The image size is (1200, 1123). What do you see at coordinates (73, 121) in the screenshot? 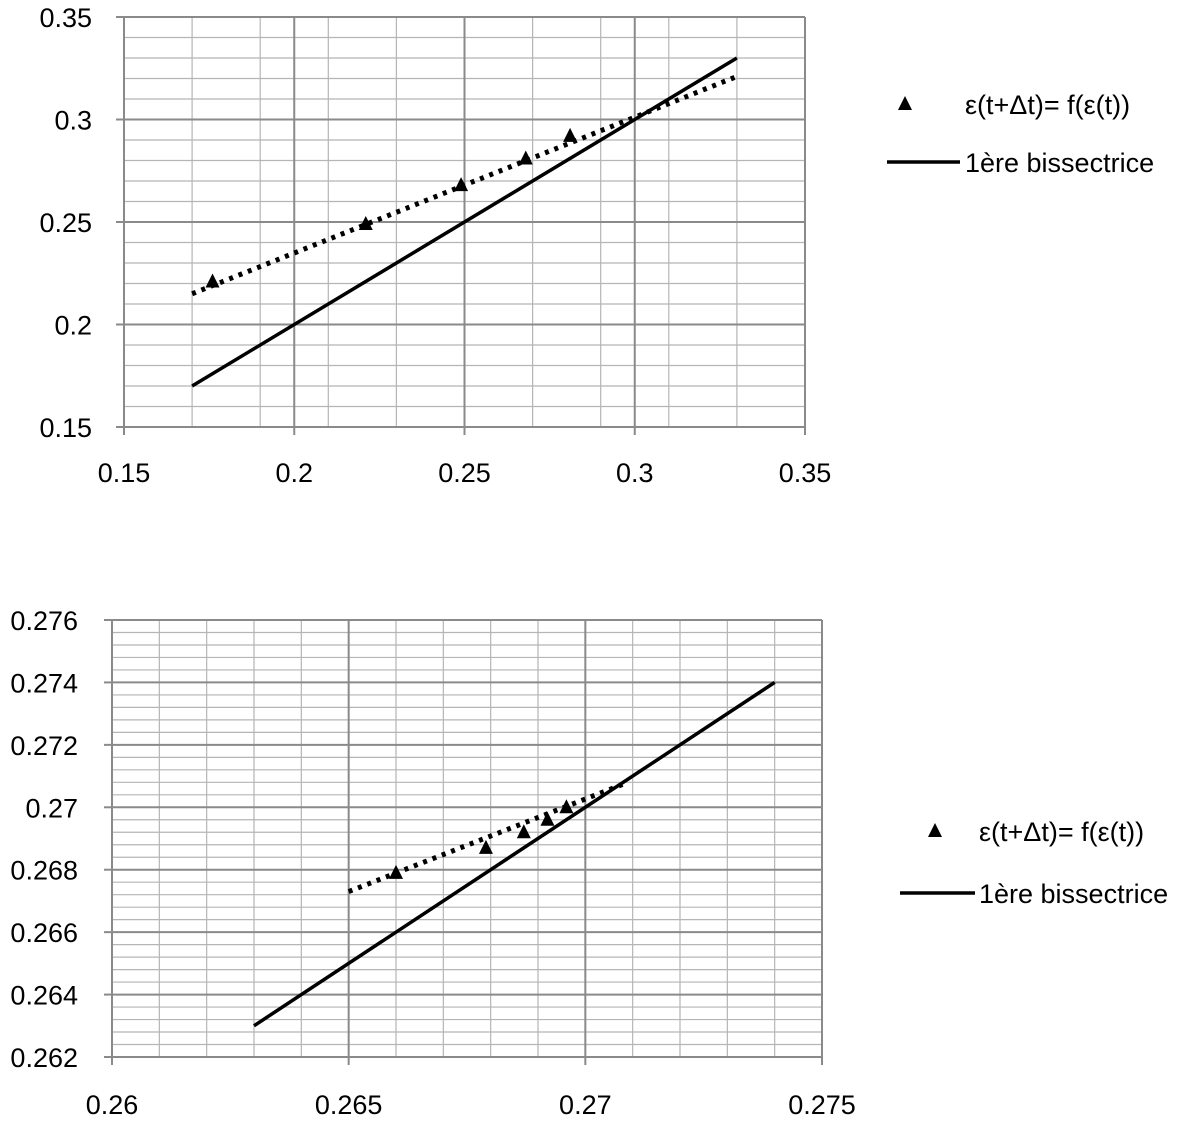
I see `top-y-tick-label: 0.3` at bounding box center [73, 121].